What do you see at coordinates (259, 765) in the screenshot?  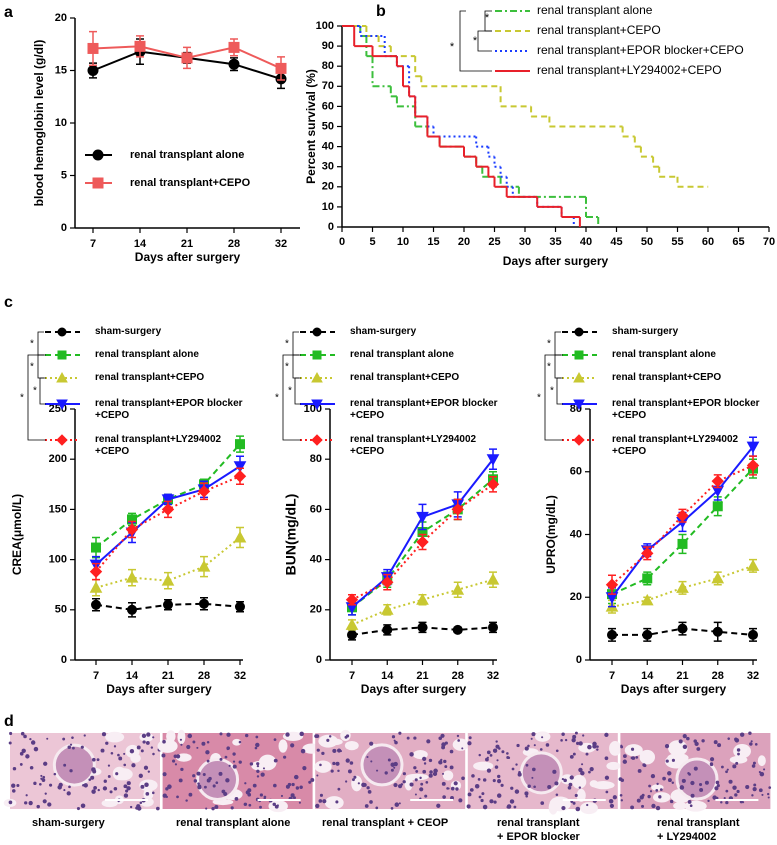 I see `tubule-lumen` at bounding box center [259, 765].